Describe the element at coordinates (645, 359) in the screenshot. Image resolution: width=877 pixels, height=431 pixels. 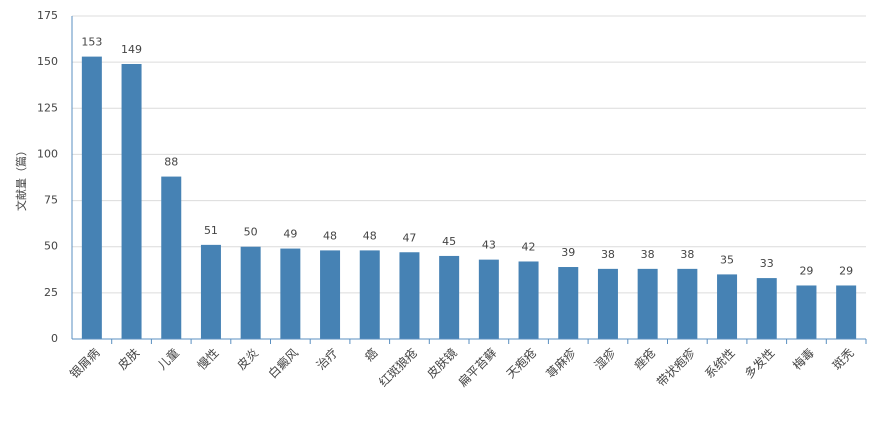
I see `x-tick-label: 痤疮` at that location.